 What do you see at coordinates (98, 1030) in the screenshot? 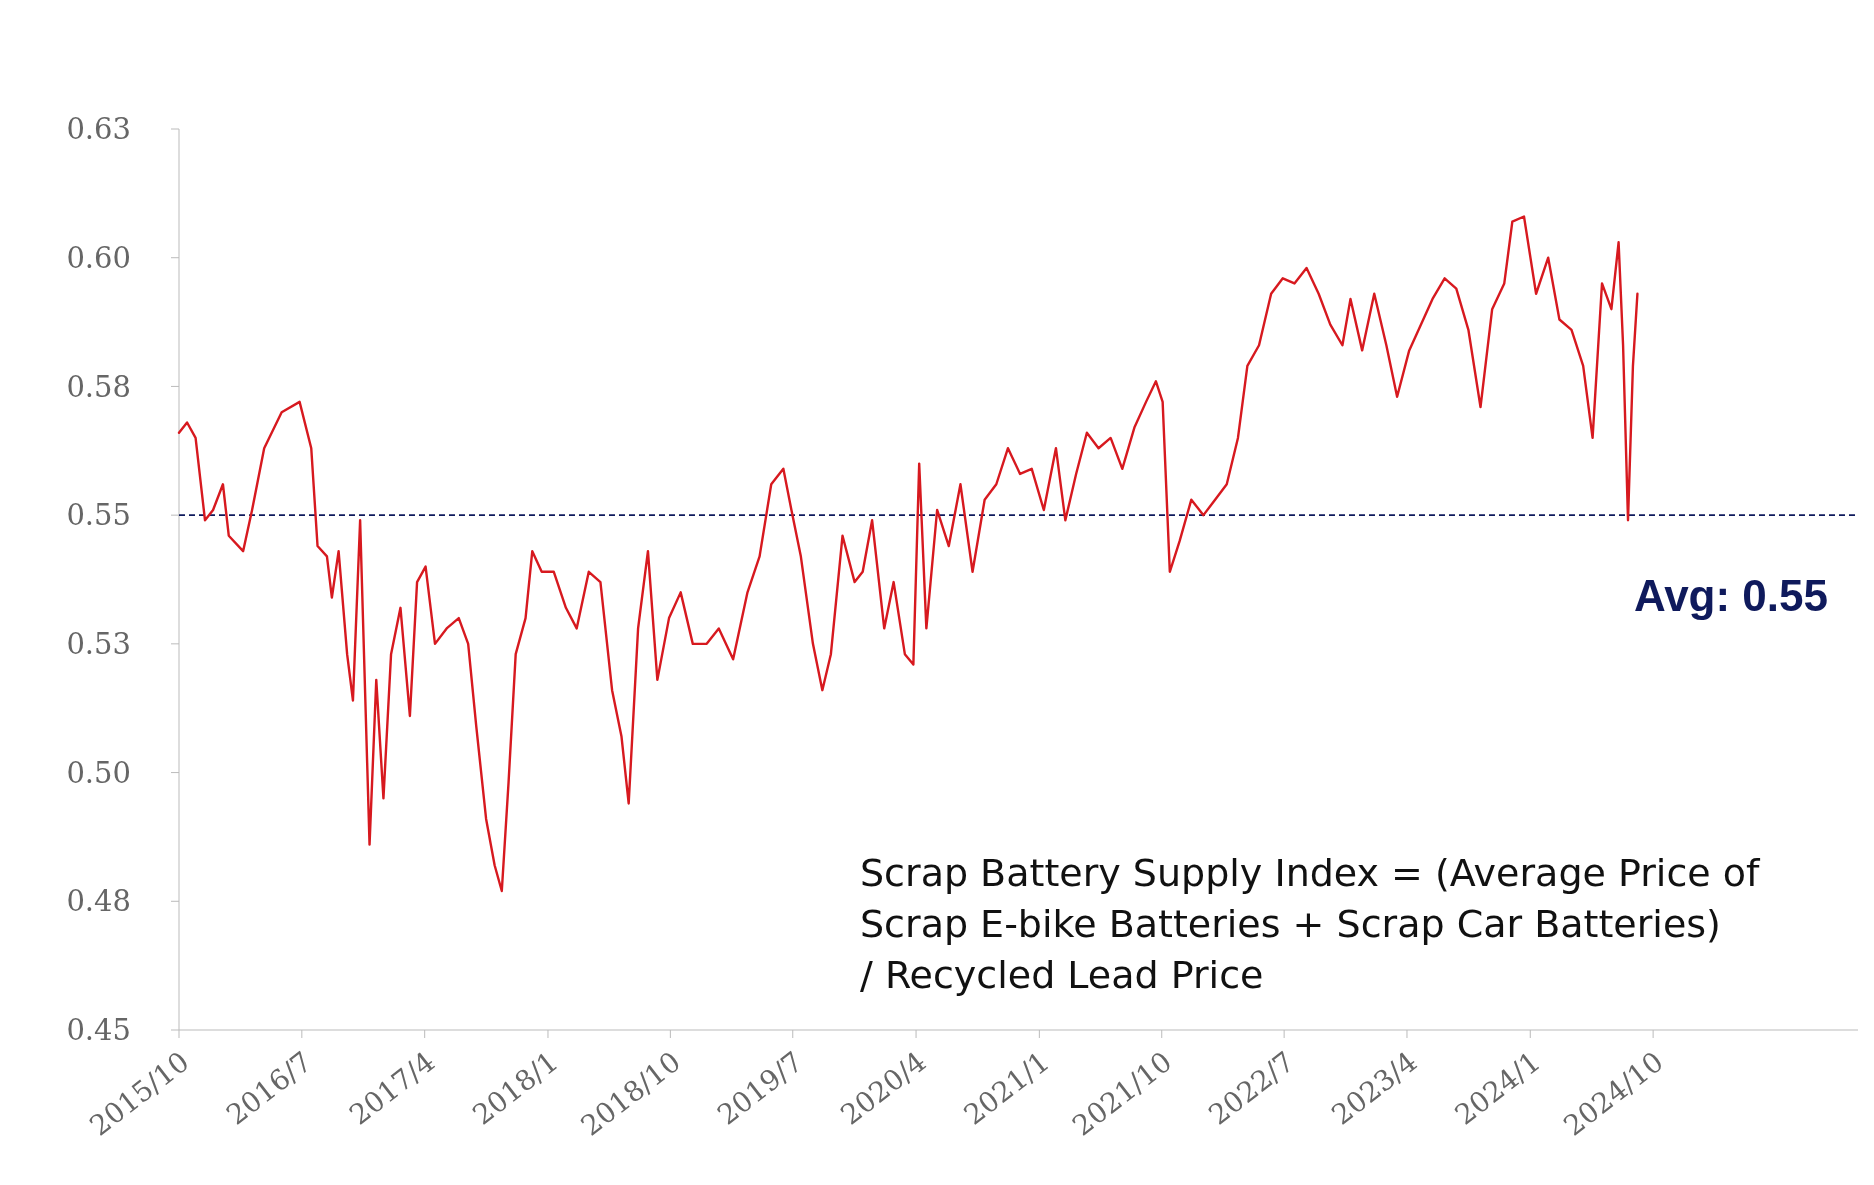
I see `y-tick-label: 0.45` at bounding box center [98, 1030].